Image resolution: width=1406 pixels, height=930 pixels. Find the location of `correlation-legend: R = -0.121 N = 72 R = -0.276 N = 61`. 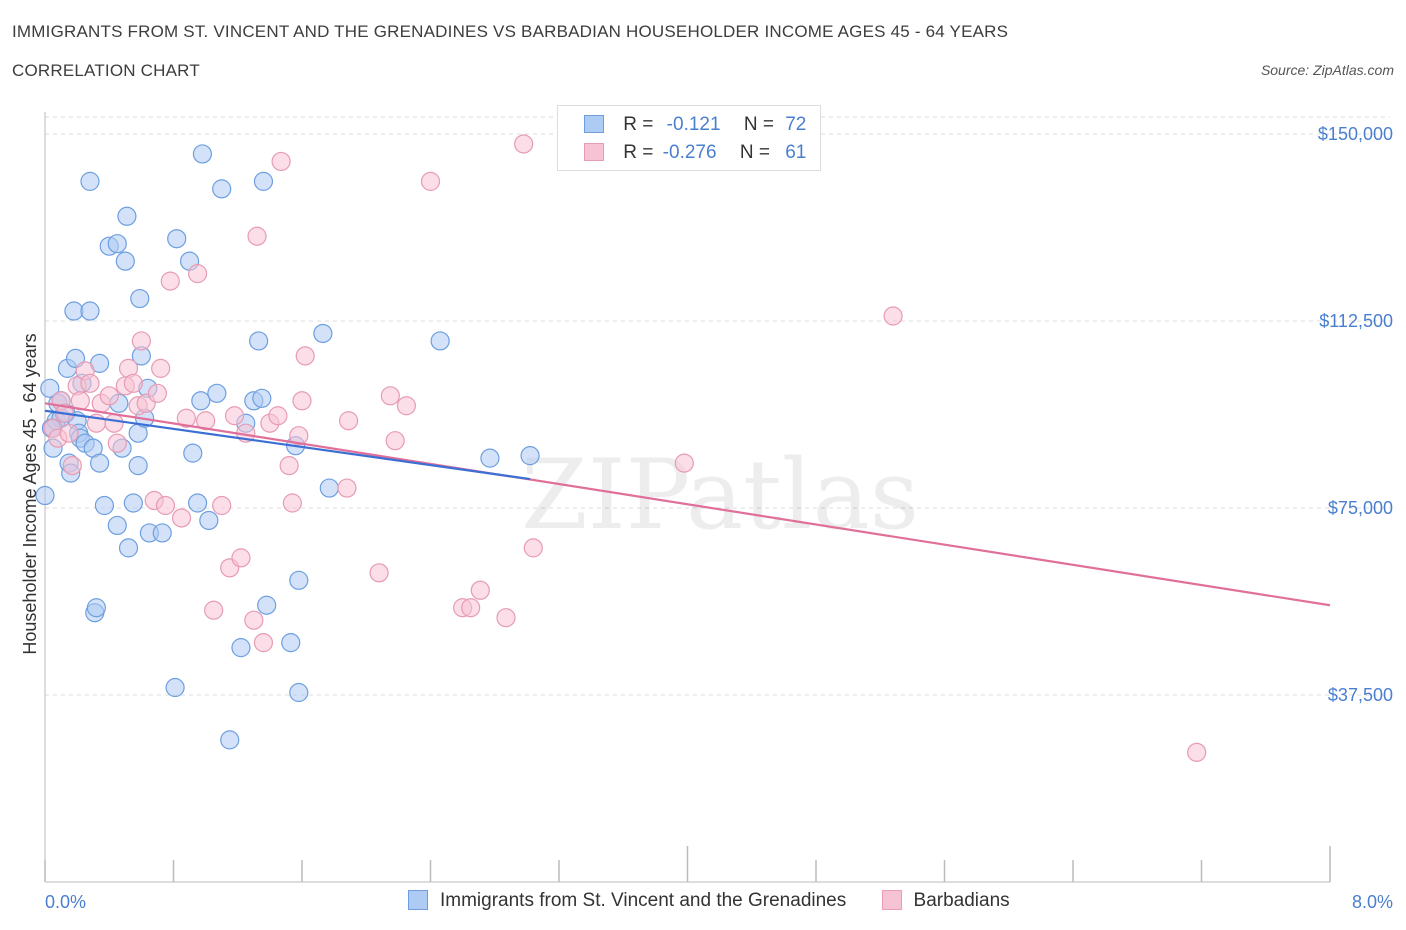

correlation-legend: R = -0.121 N = 72 R = -0.276 N = 61 is located at coordinates (689, 138).